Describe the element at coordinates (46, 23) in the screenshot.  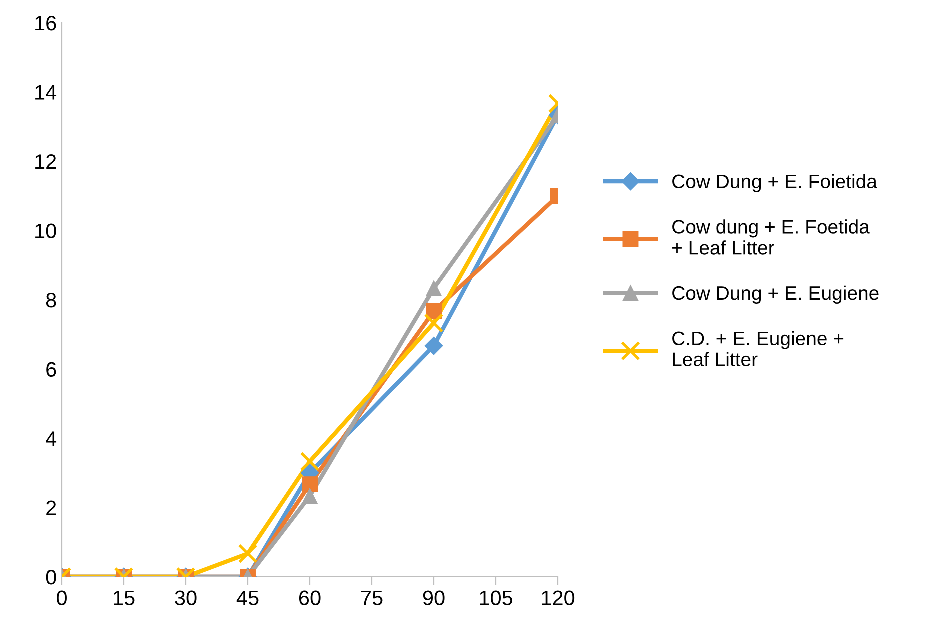
I see `y-tick-label: 16` at that location.